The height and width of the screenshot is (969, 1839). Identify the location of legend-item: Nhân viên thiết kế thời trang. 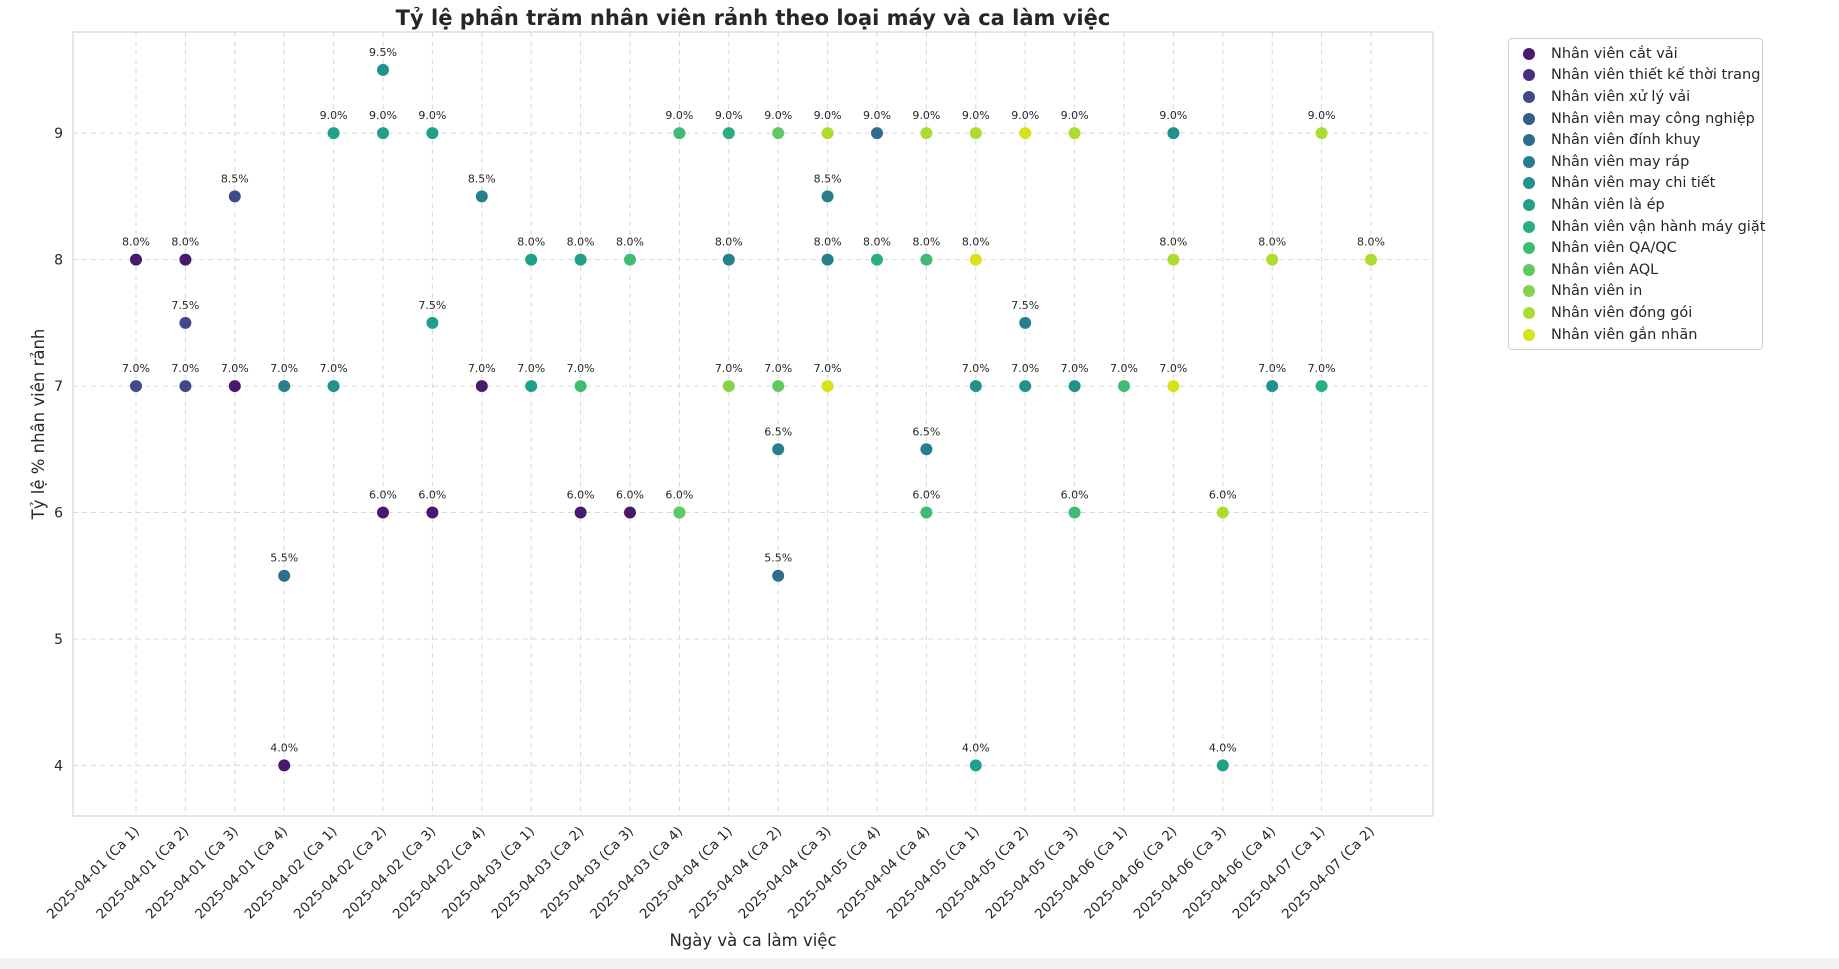
(1639, 76).